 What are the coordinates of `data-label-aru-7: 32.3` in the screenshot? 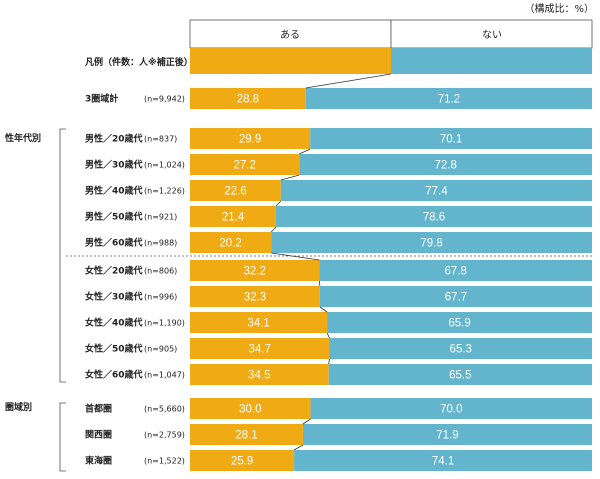 It's located at (255, 298).